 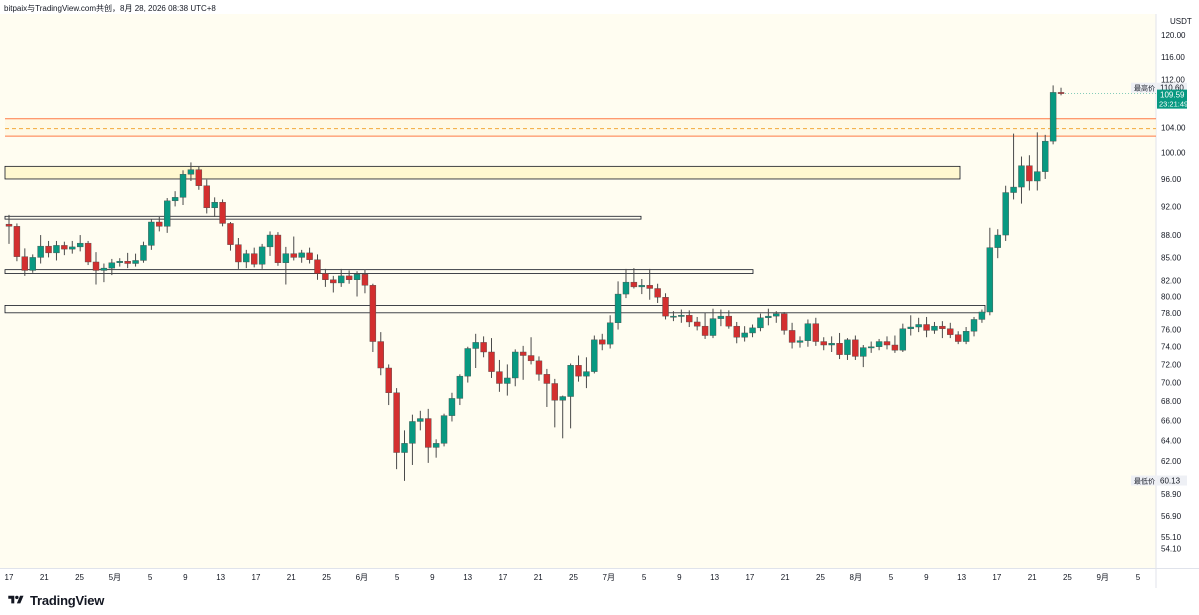 What do you see at coordinates (1171, 516) in the screenshot?
I see `price-tick-label: 56.90` at bounding box center [1171, 516].